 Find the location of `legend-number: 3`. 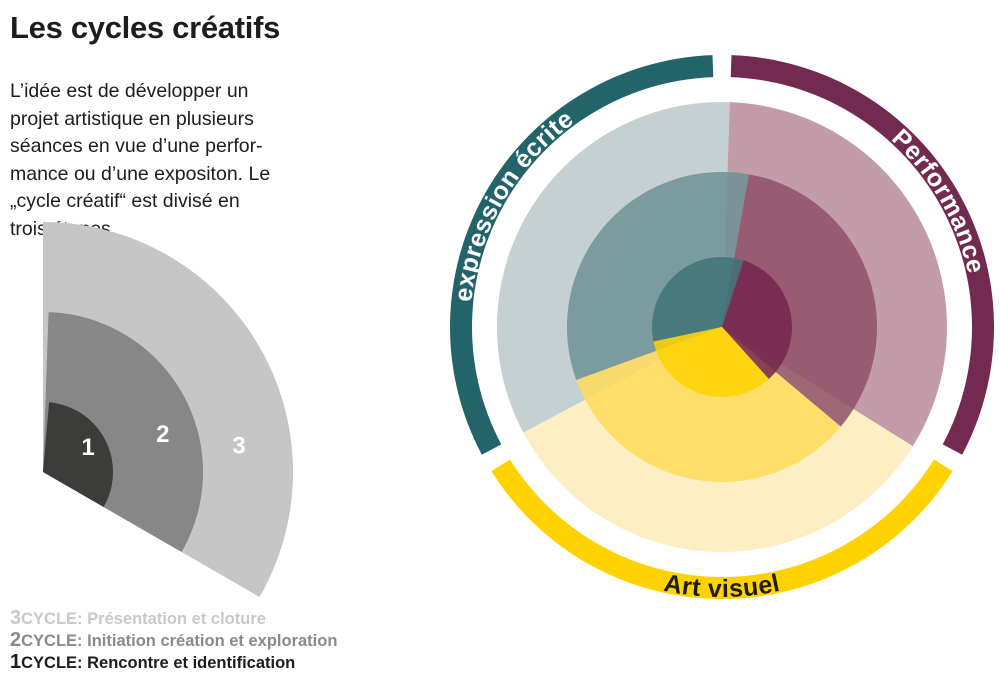

legend-number: 3 is located at coordinates (16, 618).